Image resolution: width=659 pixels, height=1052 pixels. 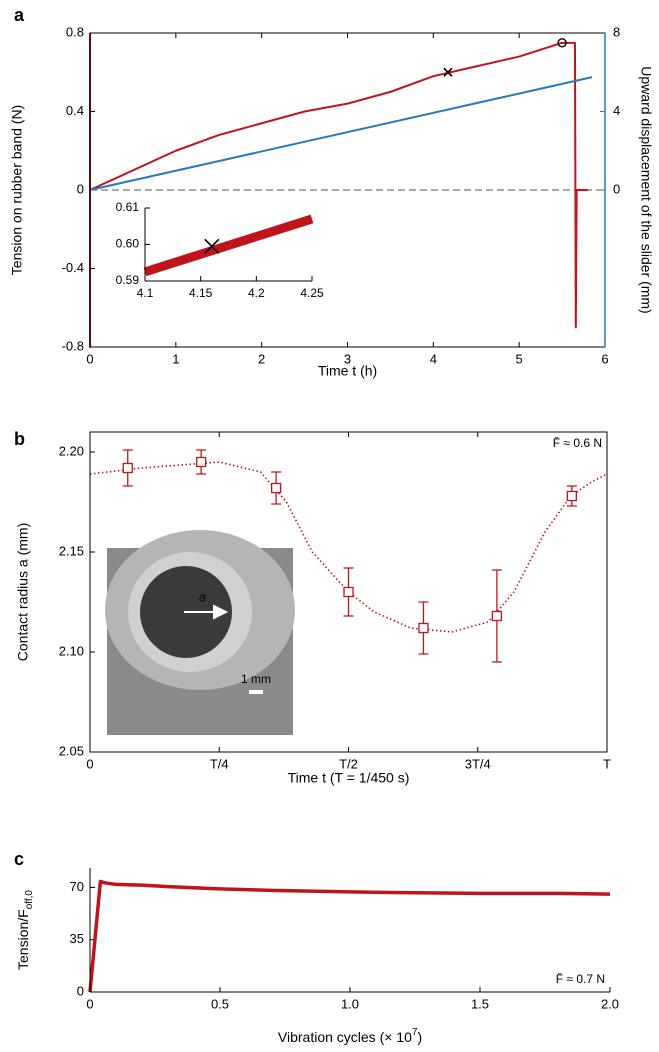 What do you see at coordinates (415, 1032) in the screenshot?
I see `x-axis-label-part: 7` at bounding box center [415, 1032].